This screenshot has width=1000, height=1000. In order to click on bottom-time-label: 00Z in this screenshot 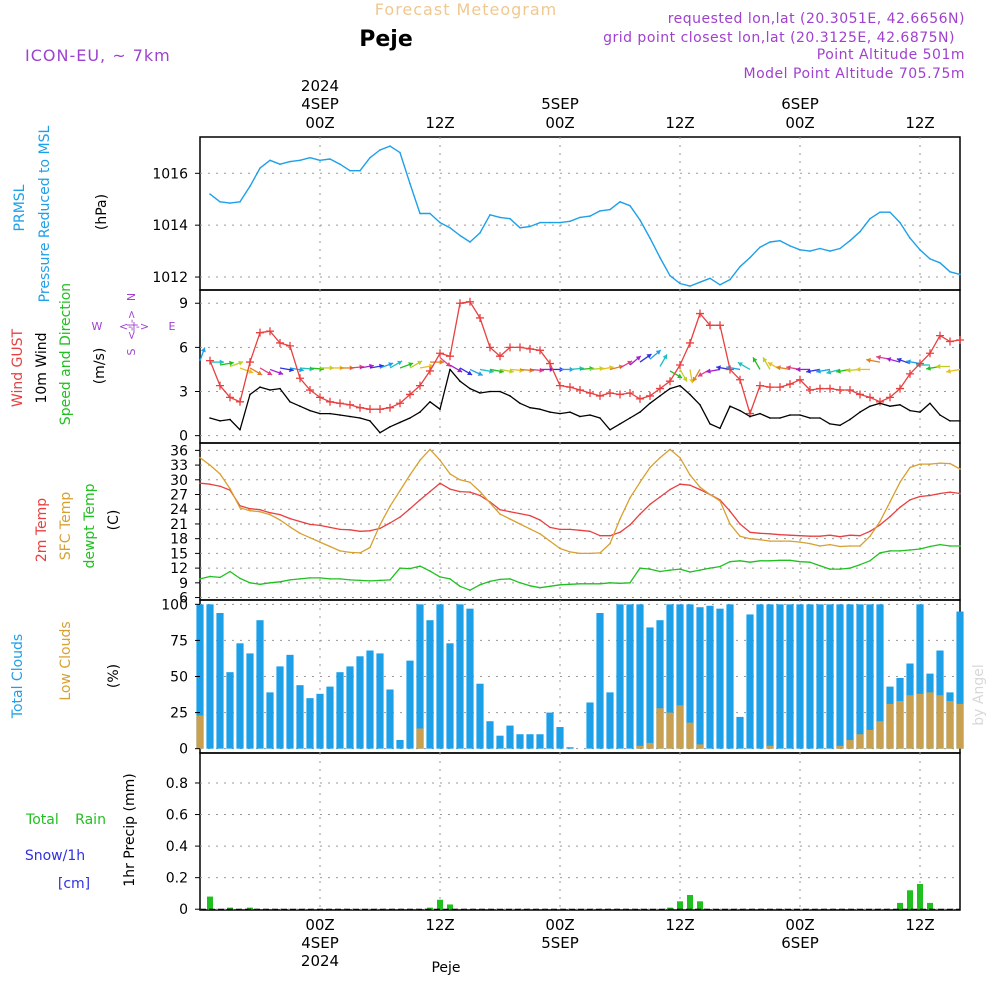, I will do `click(319, 925)`.